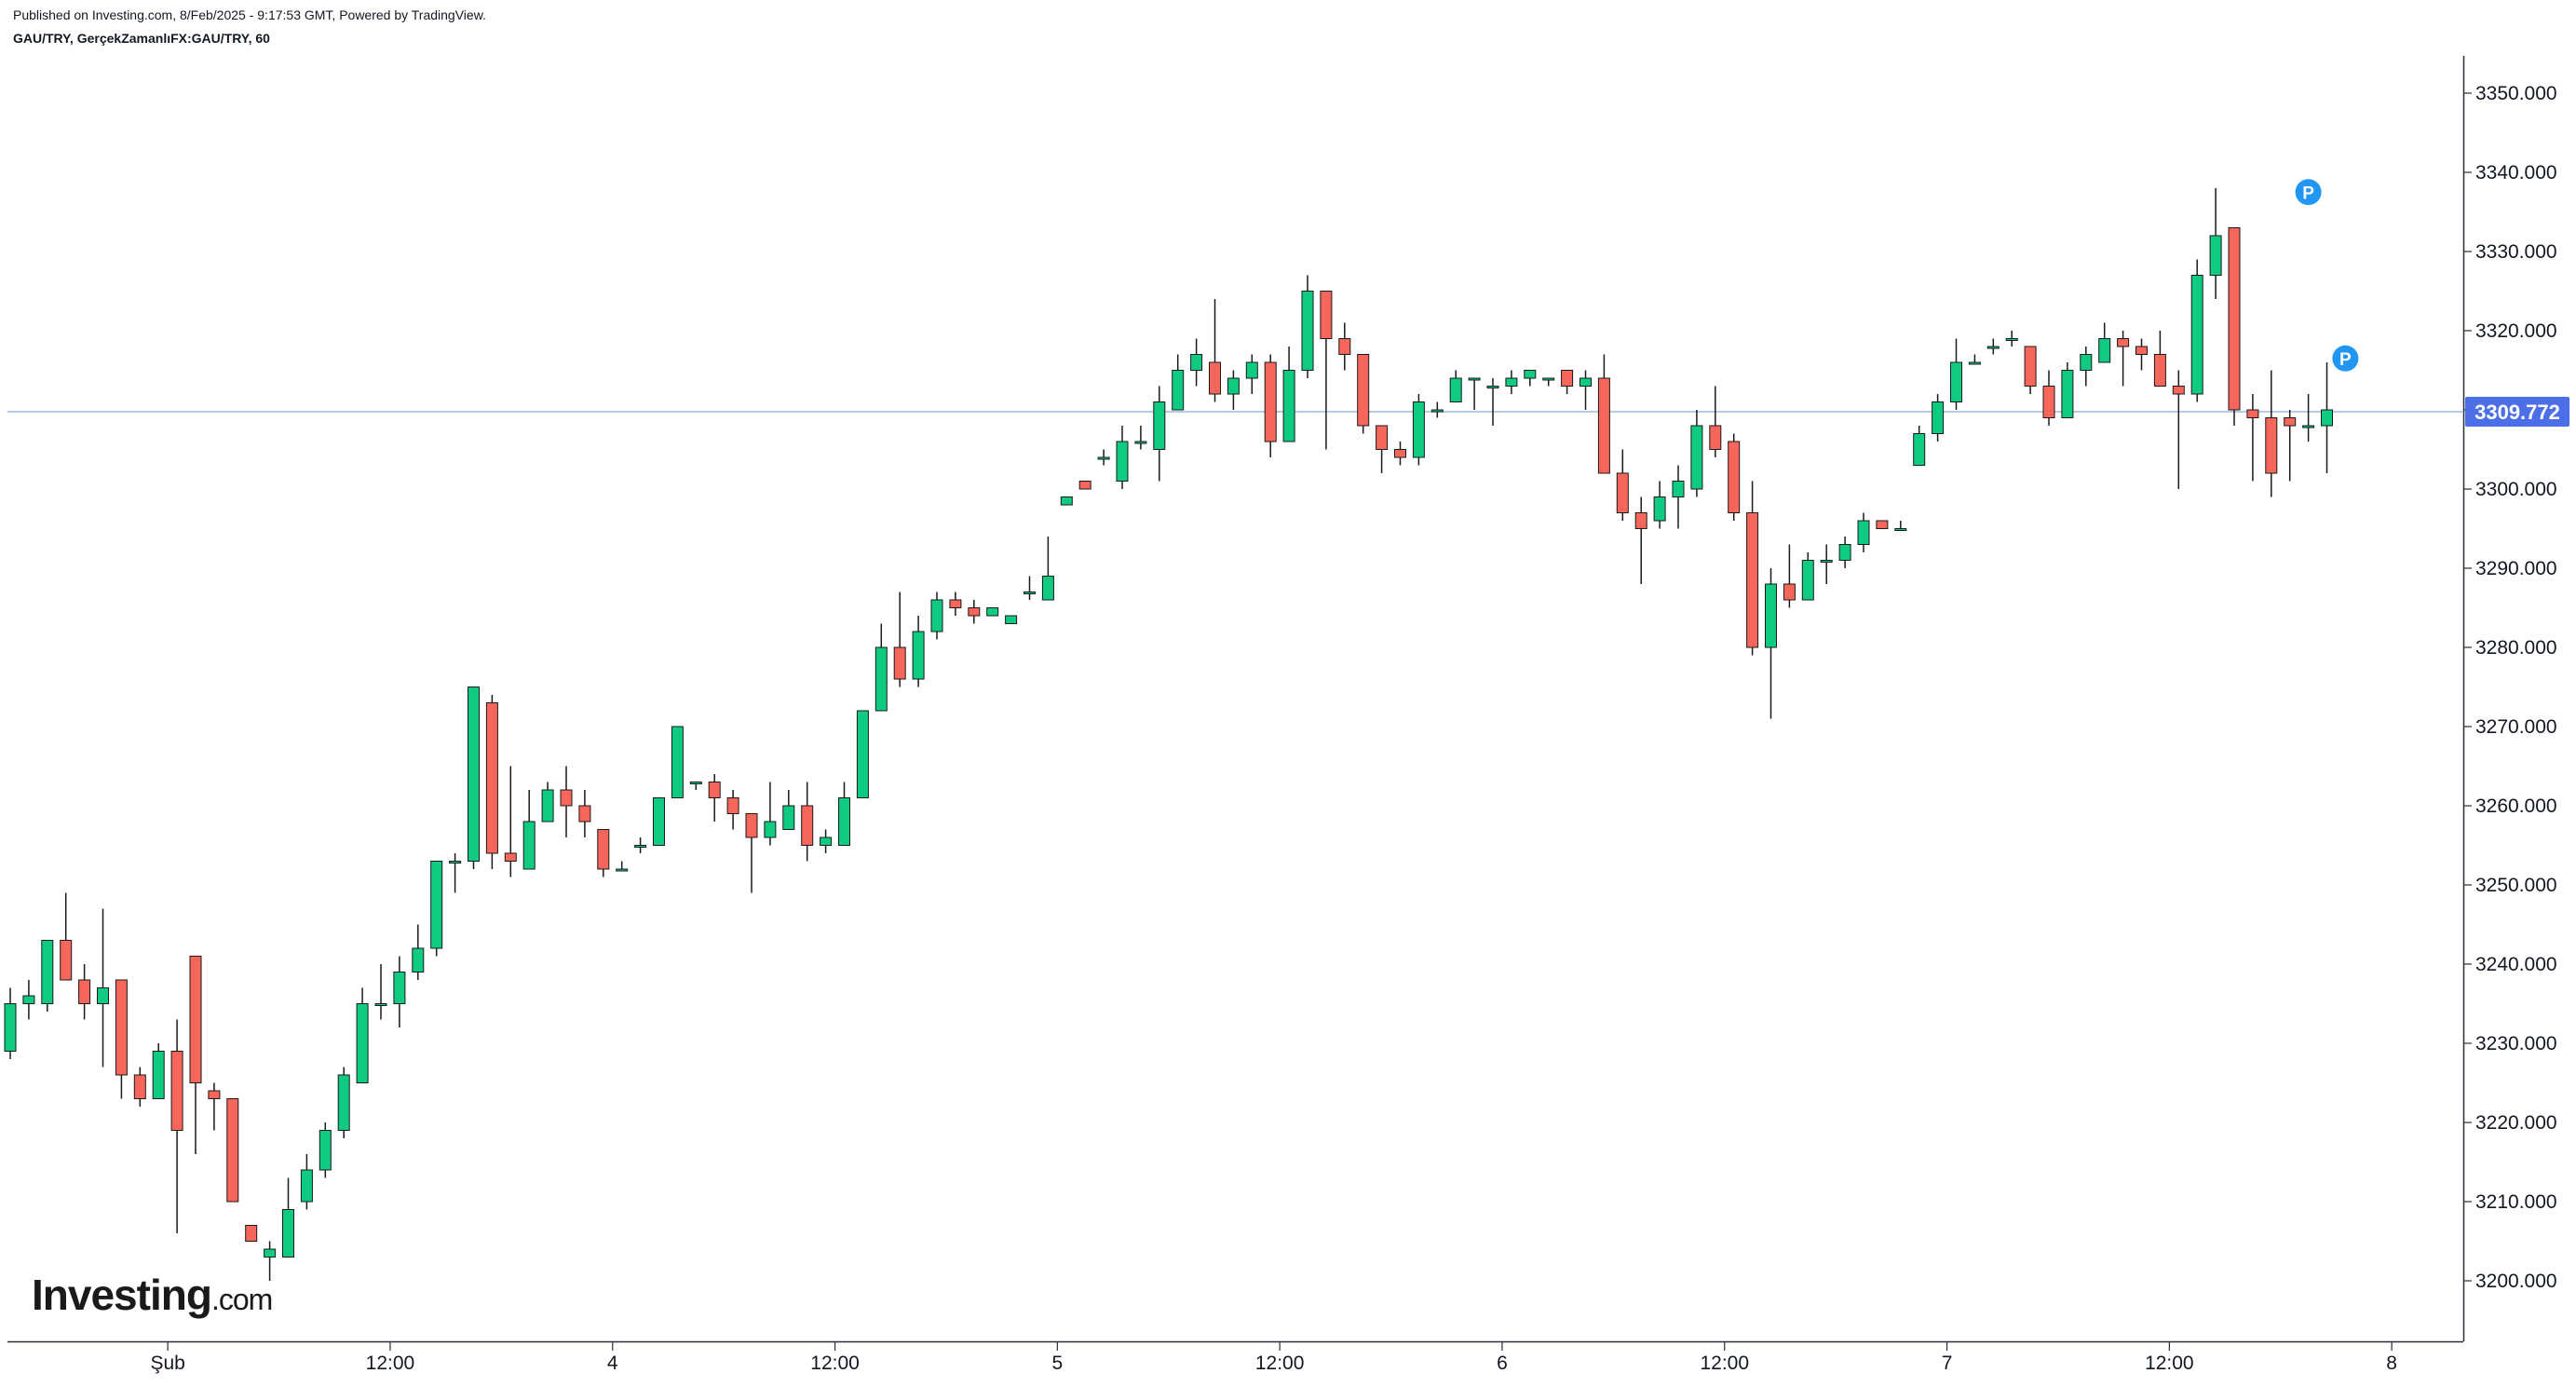 This screenshot has width=2576, height=1387. Describe the element at coordinates (2516, 727) in the screenshot. I see `price-tick-label: 3270.000` at that location.